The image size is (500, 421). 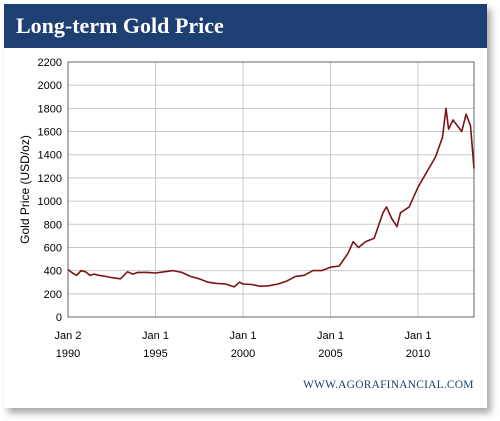 I want to click on y-tick-label: 1600, so click(x=50, y=133).